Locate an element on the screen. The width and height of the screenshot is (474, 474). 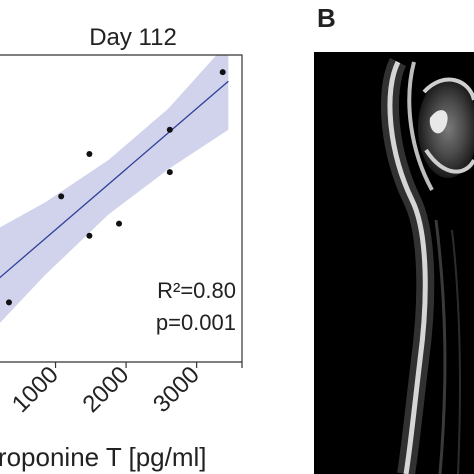
chart-title: Day 112 is located at coordinates (133, 37).